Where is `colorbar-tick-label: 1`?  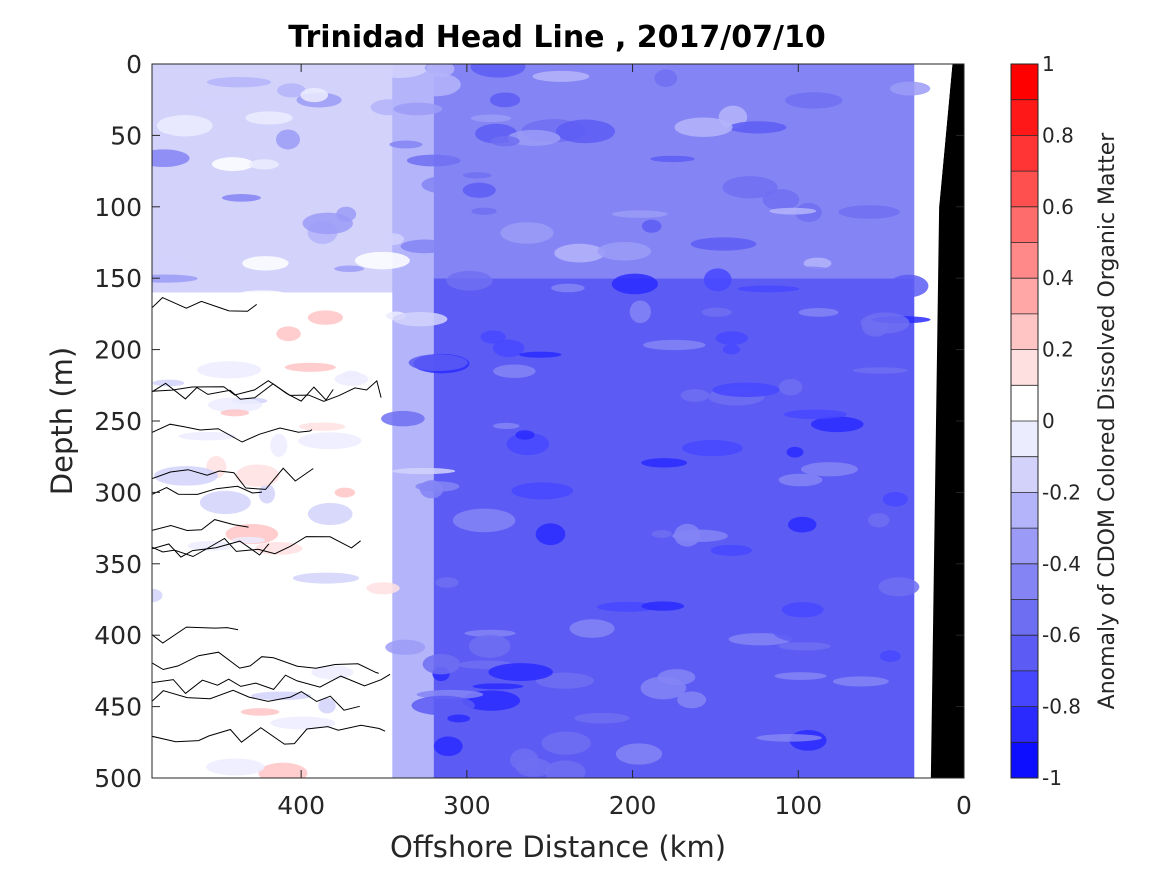
colorbar-tick-label: 1 is located at coordinates (1048, 64).